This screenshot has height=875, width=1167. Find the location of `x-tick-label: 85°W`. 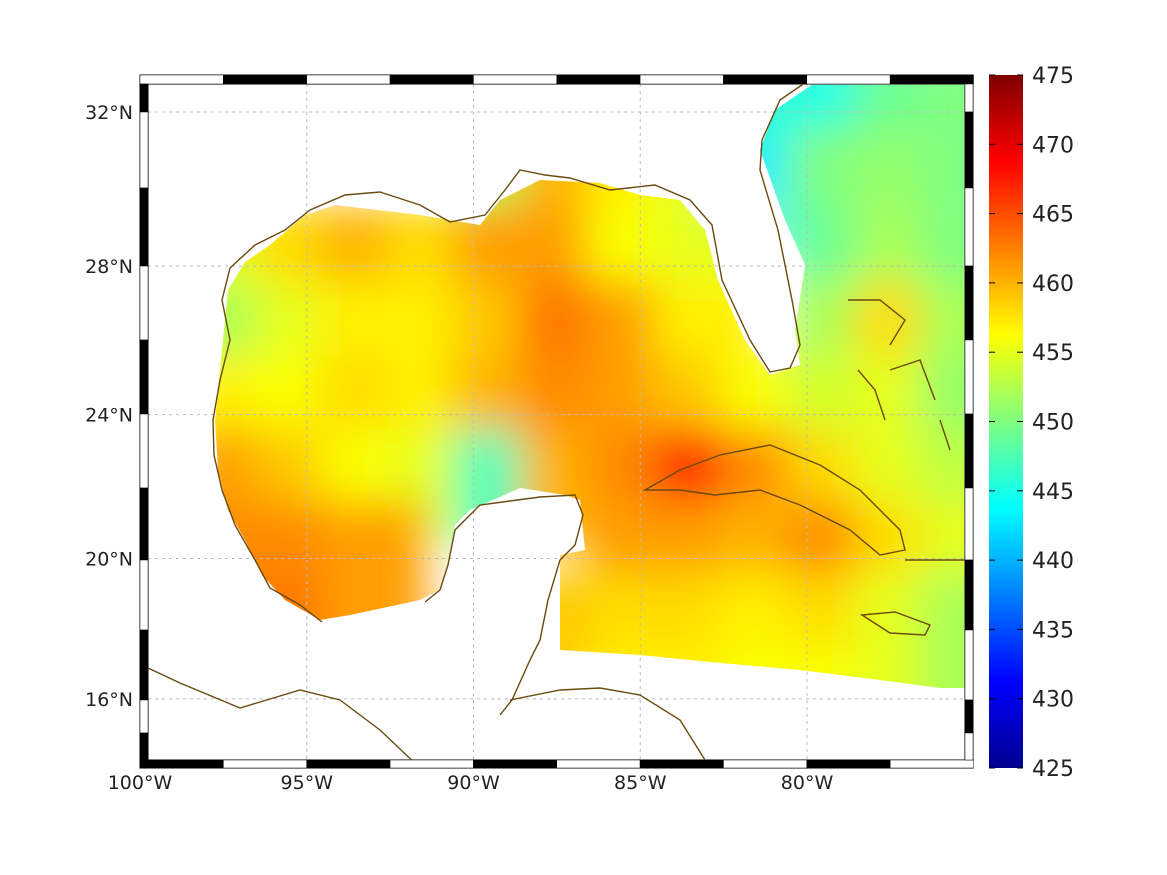

x-tick-label: 85°W is located at coordinates (640, 783).